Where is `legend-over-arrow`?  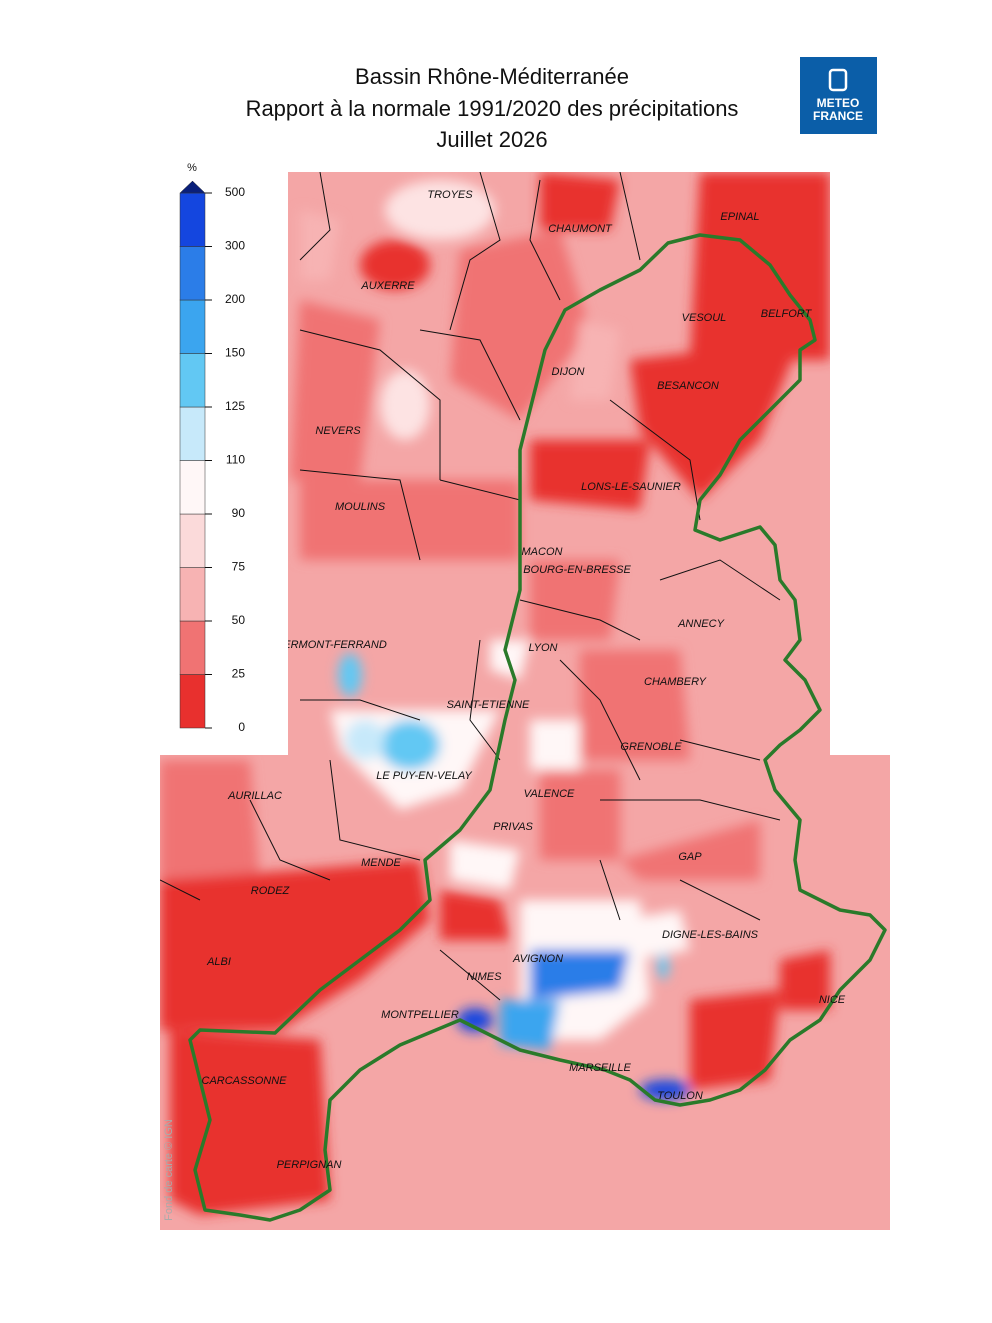 legend-over-arrow is located at coordinates (192, 187).